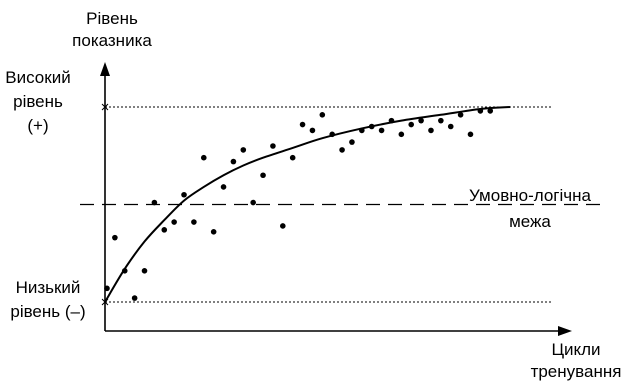 Image resolution: width=633 pixels, height=388 pixels. I want to click on threshold-label: Умовно-логічна межа, so click(530, 208).